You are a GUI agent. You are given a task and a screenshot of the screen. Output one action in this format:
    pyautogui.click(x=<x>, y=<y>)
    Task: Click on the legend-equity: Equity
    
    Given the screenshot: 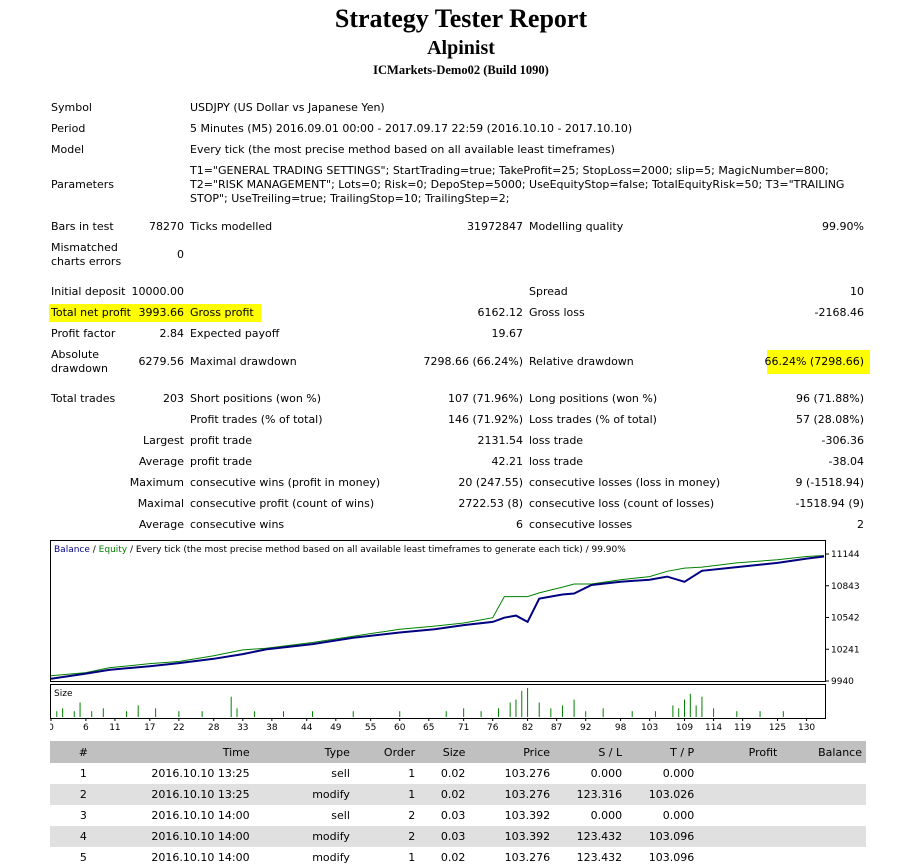 What is the action you would take?
    pyautogui.click(x=113, y=550)
    